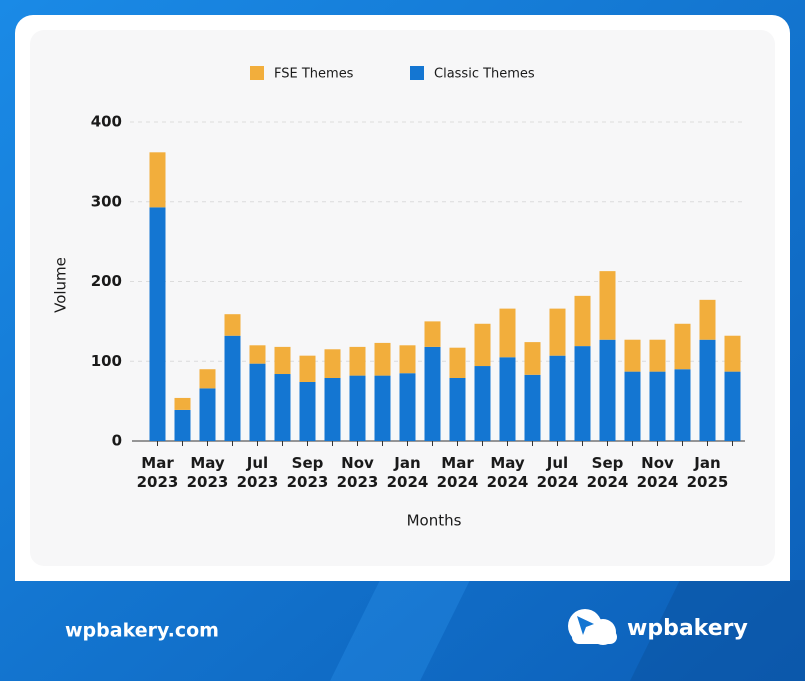  Describe the element at coordinates (117, 441) in the screenshot. I see `y-tick-label: 0` at that location.